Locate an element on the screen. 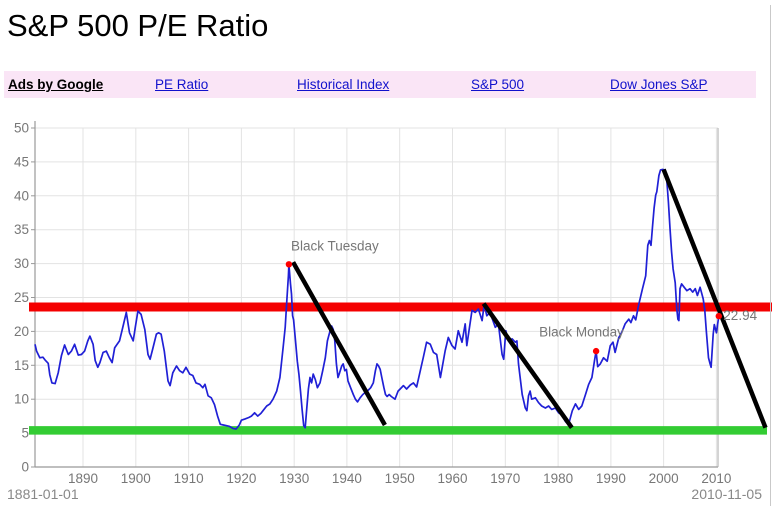 This screenshot has height=511, width=772. last-value-dot is located at coordinates (718, 316).